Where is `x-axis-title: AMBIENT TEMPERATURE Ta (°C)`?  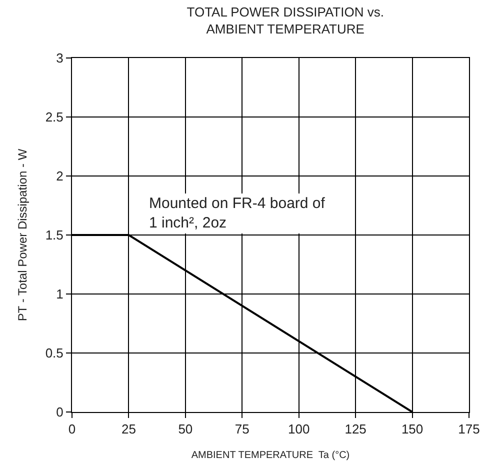
x-axis-title: AMBIENT TEMPERATURE Ta (°C) is located at coordinates (270, 456).